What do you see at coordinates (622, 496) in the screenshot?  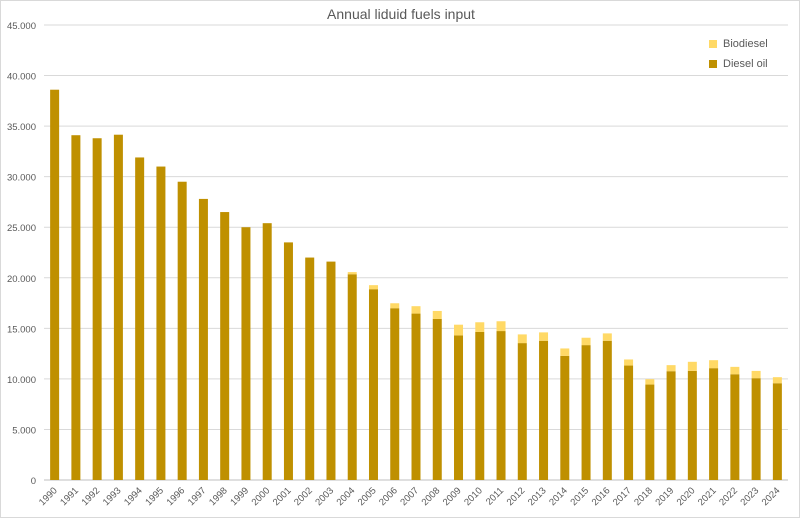 I see `x-tick-label: 2017` at bounding box center [622, 496].